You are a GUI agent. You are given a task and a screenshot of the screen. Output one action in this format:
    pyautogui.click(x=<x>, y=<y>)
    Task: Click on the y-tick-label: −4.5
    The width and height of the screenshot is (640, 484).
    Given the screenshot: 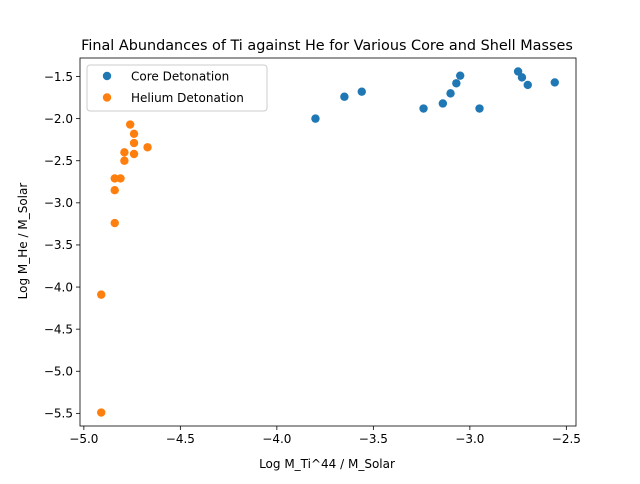 What is the action you would take?
    pyautogui.click(x=58, y=329)
    